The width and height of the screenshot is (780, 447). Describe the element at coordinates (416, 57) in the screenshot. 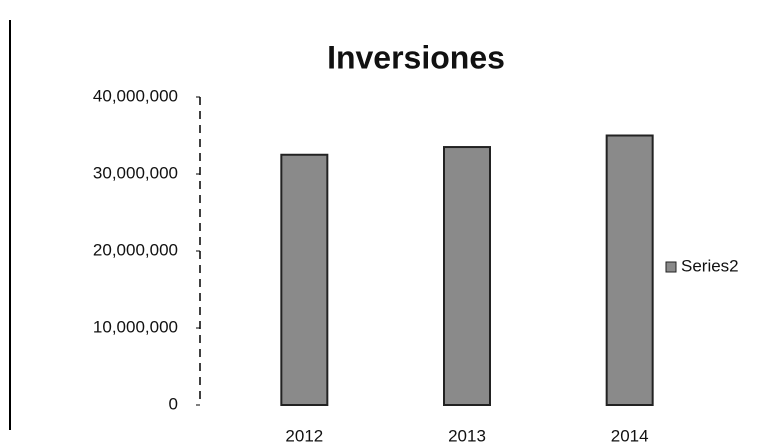

I see `chart-title: Inversiones` at that location.